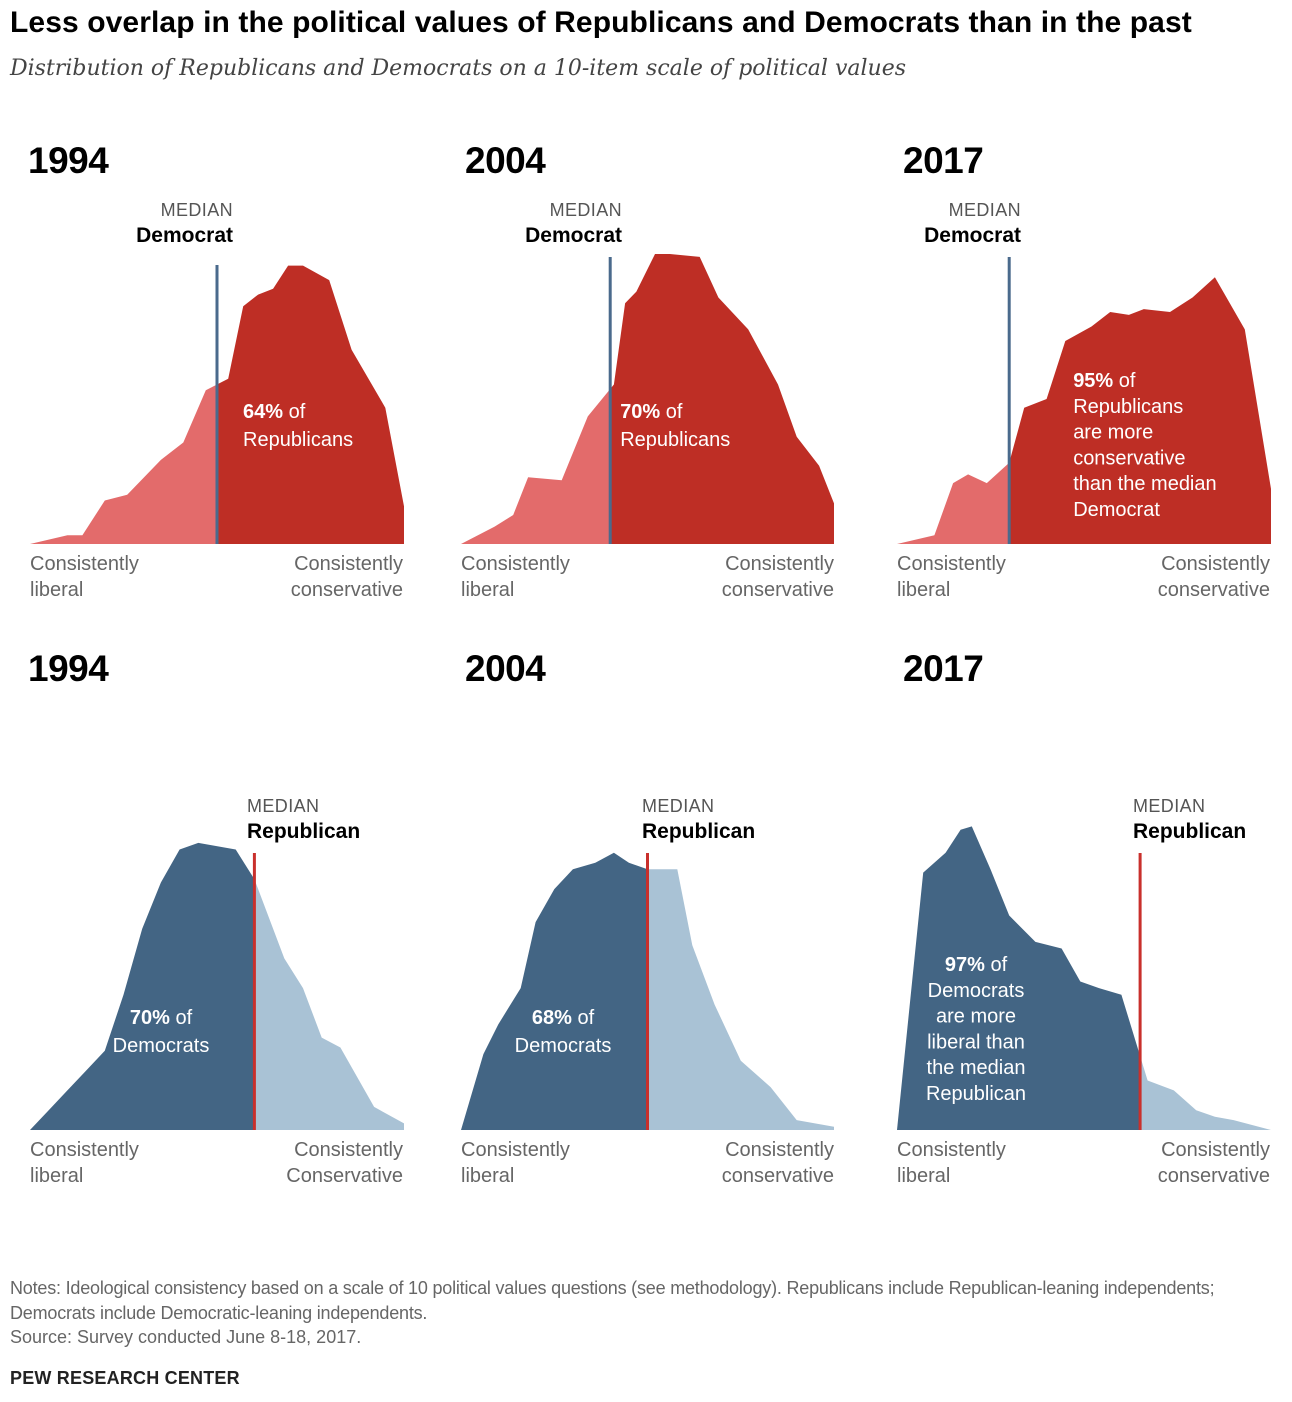 The width and height of the screenshot is (1292, 1402). I want to click on distribution-area-democrats-1994, so click(217, 986).